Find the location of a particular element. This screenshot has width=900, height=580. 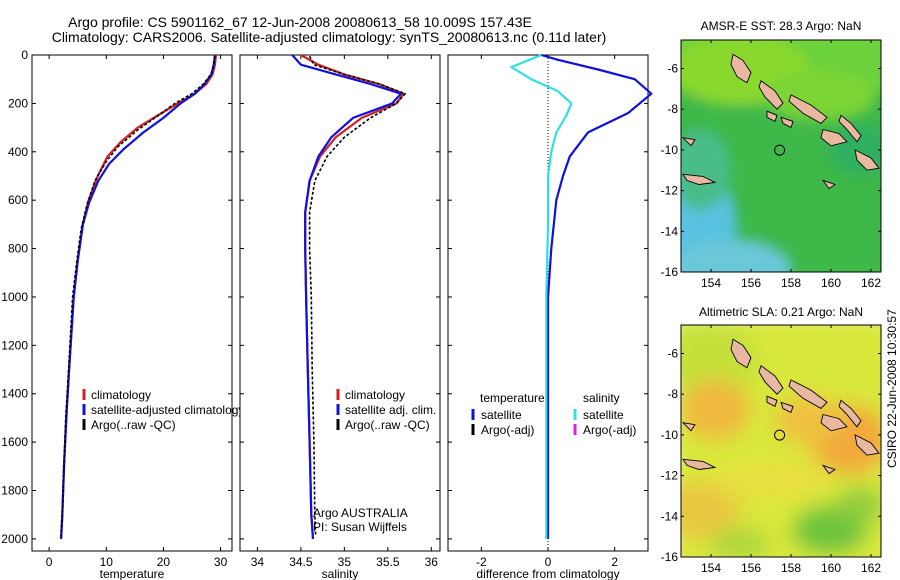

difference-series-salinity-satellite is located at coordinates (541, 296).